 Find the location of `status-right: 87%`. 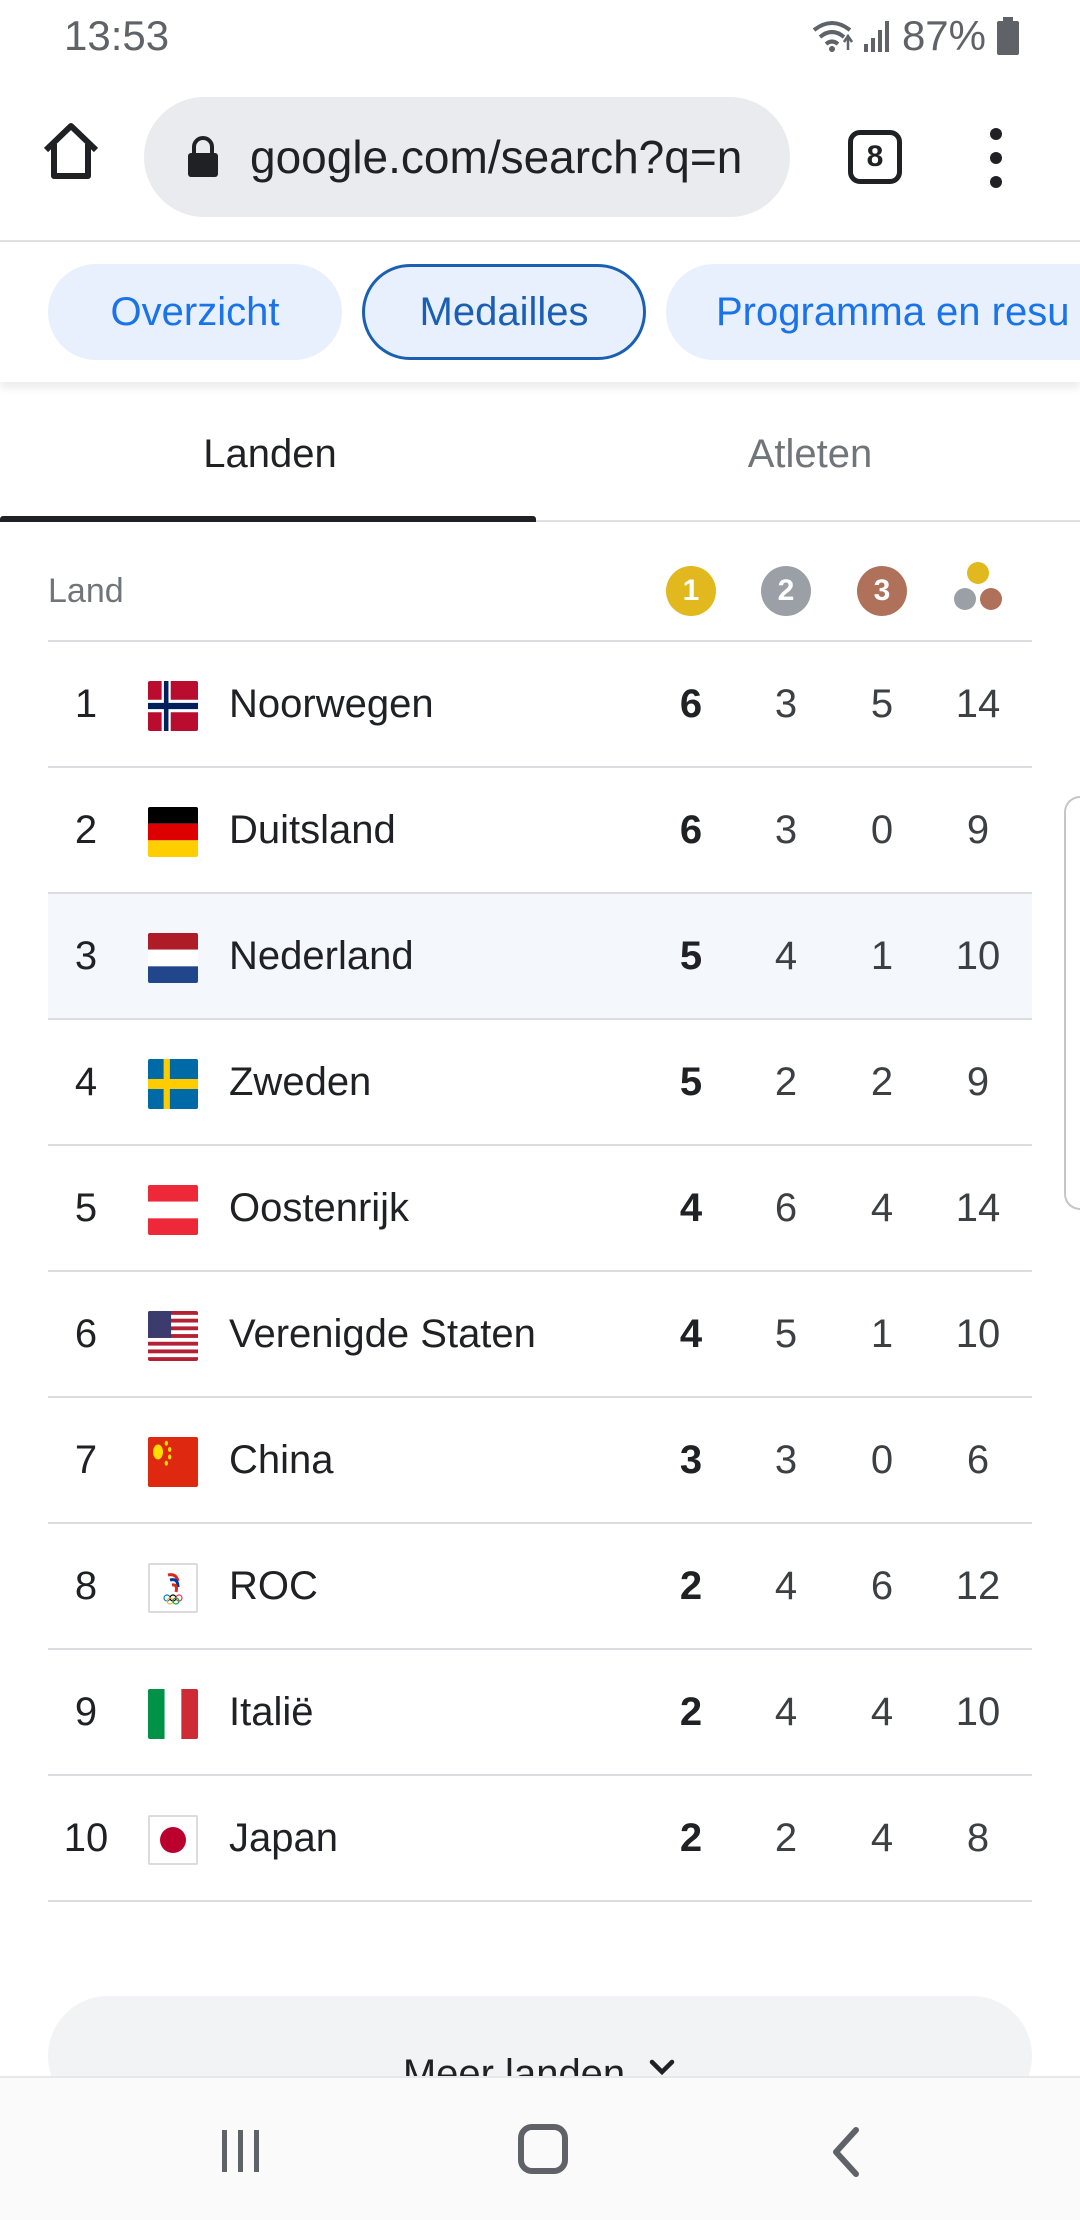

status-right: 87% is located at coordinates (915, 36).